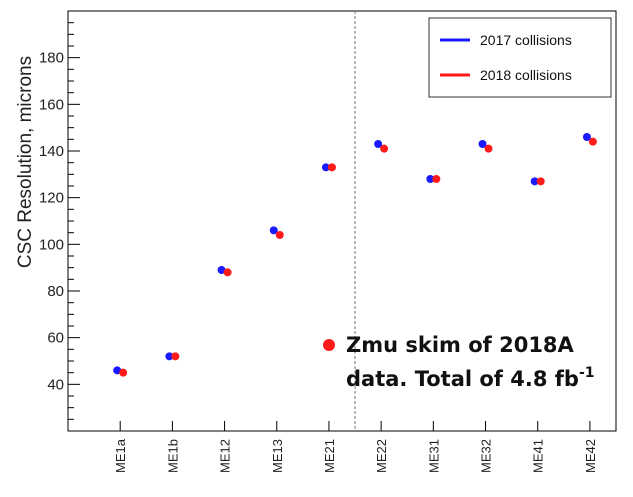 This screenshot has height=497, width=633. Describe the element at coordinates (329, 345) in the screenshot. I see `annotation-marker` at that location.